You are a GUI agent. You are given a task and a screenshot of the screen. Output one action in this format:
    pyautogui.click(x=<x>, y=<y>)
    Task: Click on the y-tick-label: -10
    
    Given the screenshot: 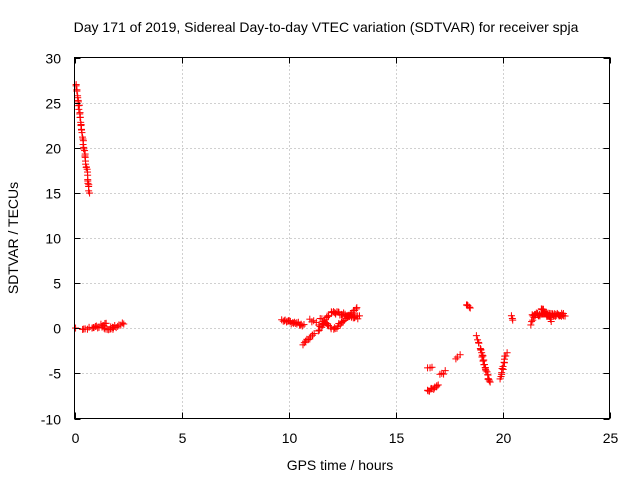 What is the action you would take?
    pyautogui.click(x=51, y=420)
    